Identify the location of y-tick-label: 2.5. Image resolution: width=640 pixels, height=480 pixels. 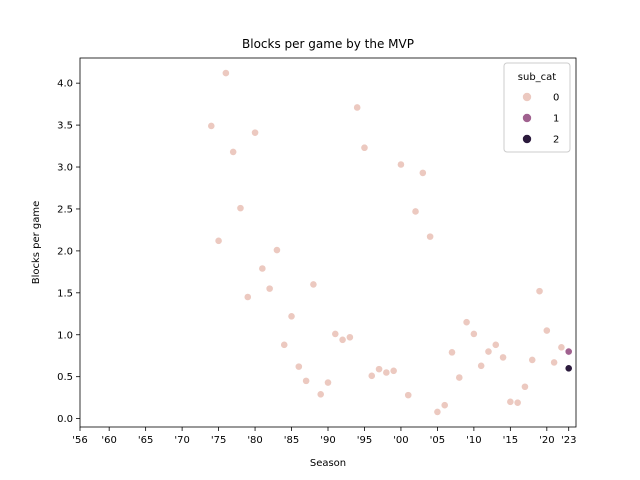
(65, 209).